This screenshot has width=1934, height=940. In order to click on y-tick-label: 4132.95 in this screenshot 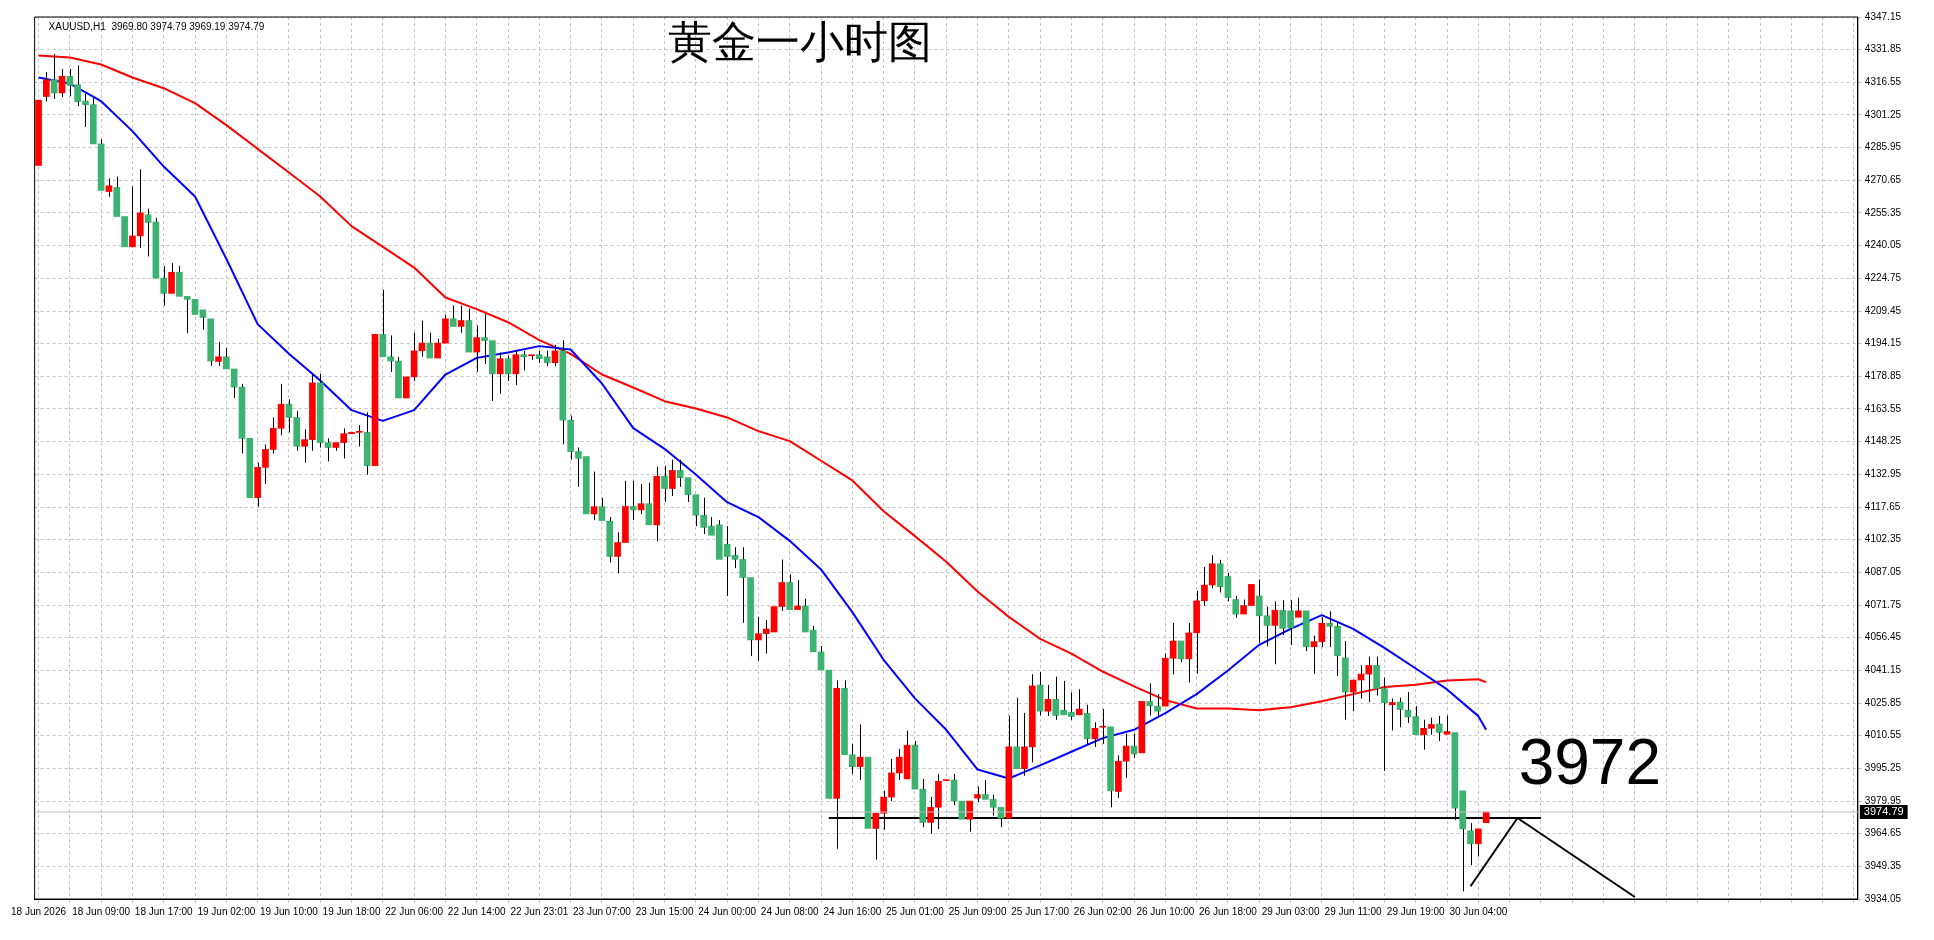, I will do `click(1883, 474)`.